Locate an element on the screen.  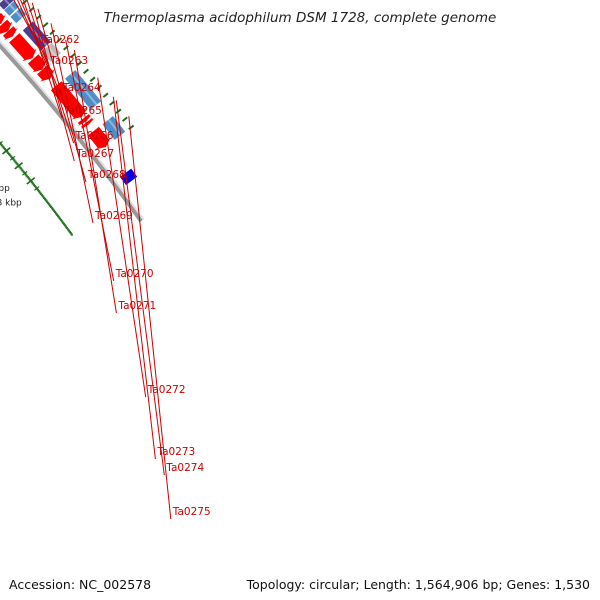
gene-ta0275 is located at coordinates (99, 138).